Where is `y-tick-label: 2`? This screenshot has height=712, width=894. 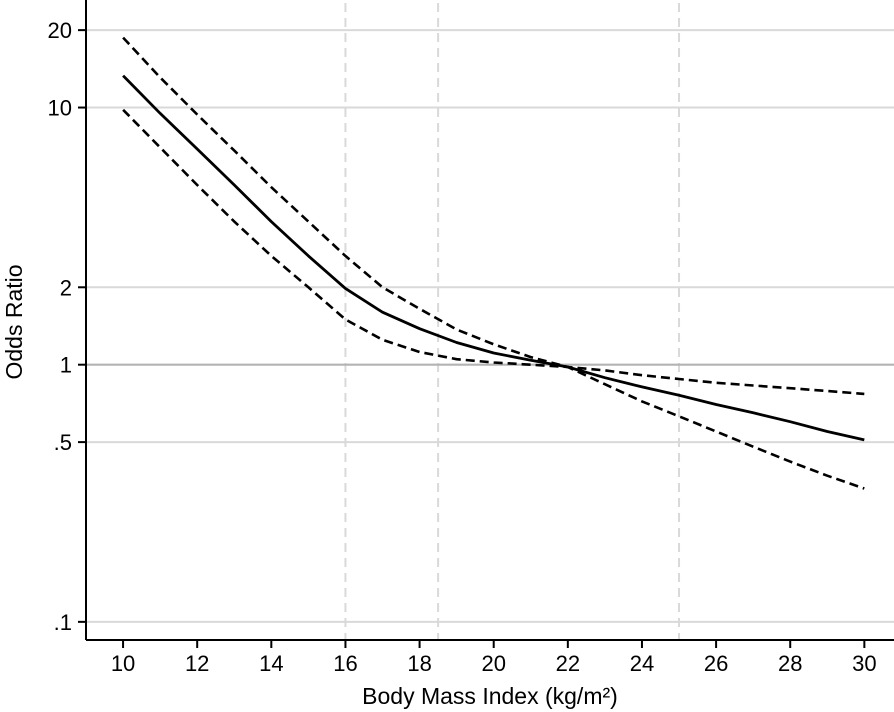
y-tick-label: 2 is located at coordinates (66, 287).